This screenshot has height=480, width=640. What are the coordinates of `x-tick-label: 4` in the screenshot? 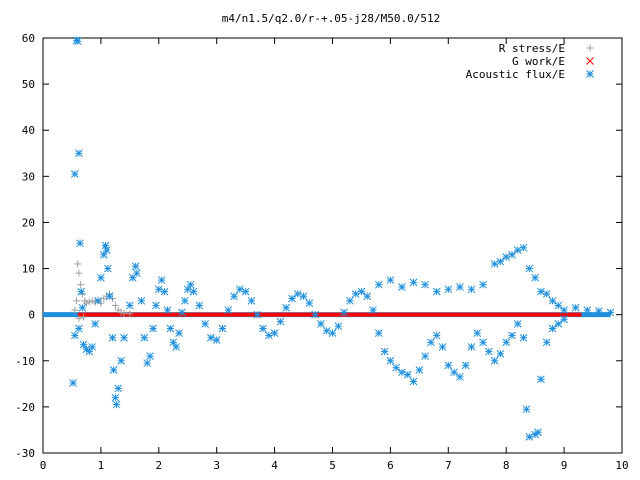 It's located at (274, 465).